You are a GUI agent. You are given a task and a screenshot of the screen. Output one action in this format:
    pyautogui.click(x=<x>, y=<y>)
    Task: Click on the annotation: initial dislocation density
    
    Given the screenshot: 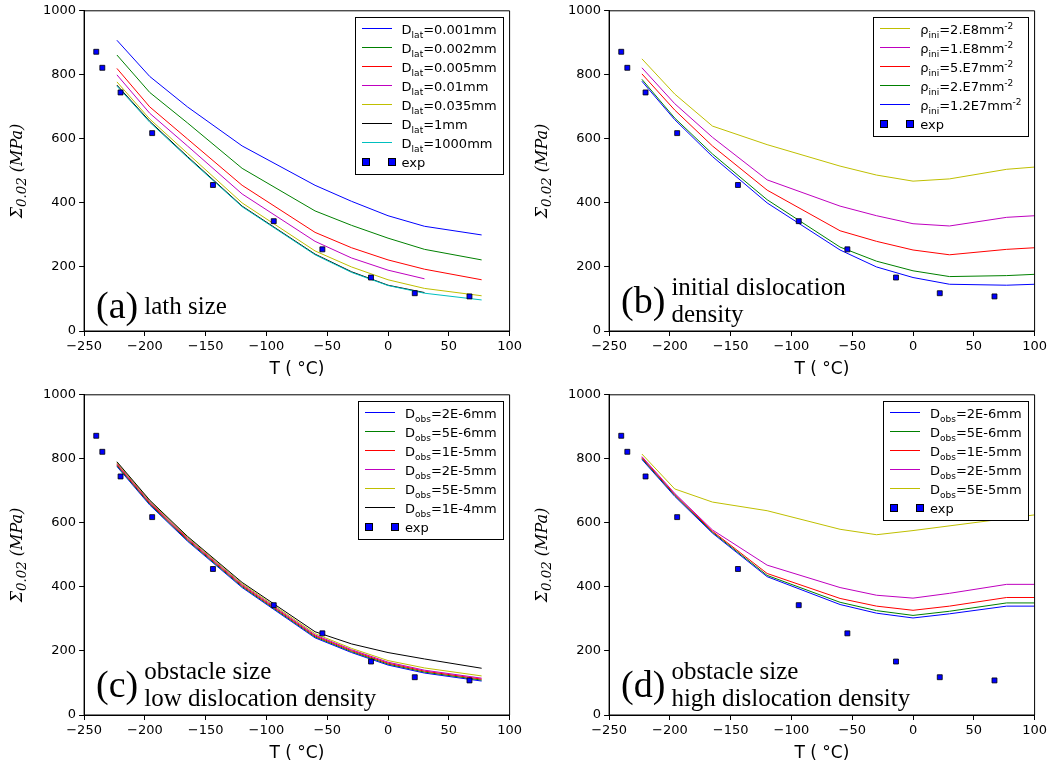 What is the action you would take?
    pyautogui.click(x=758, y=300)
    